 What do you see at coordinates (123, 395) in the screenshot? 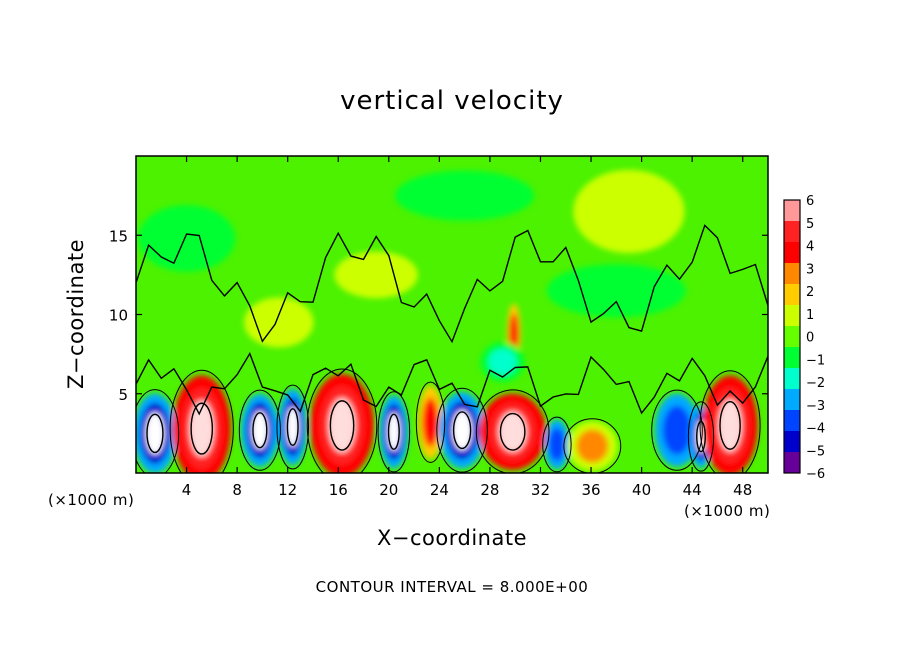
I see `y-tick-label: 5` at bounding box center [123, 395].